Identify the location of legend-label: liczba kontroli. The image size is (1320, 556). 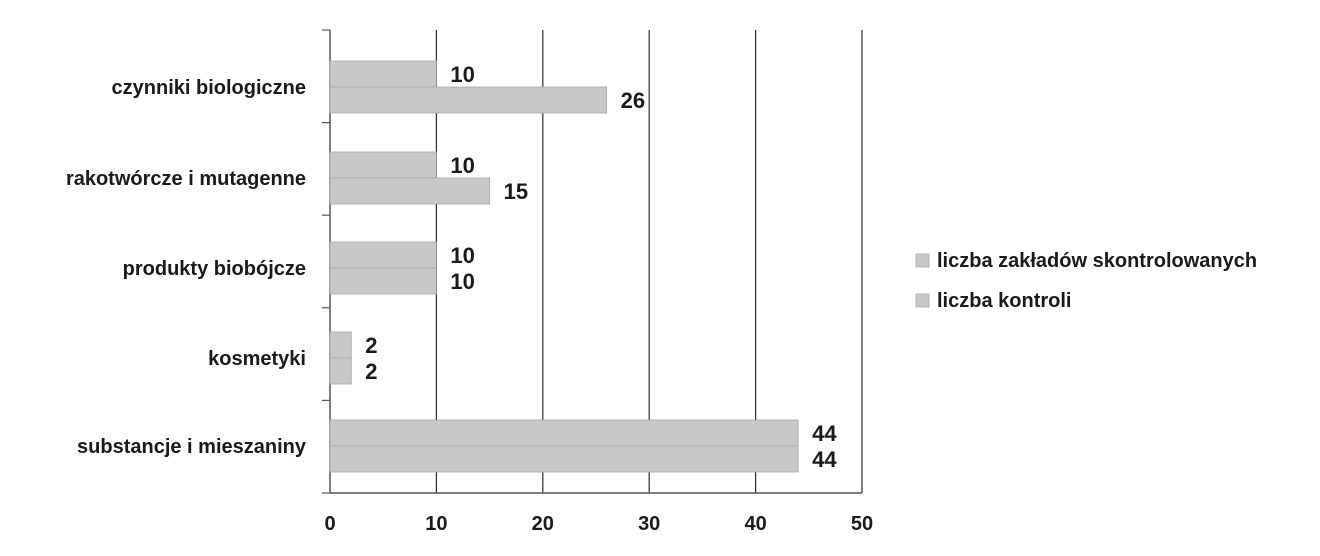
(1004, 301).